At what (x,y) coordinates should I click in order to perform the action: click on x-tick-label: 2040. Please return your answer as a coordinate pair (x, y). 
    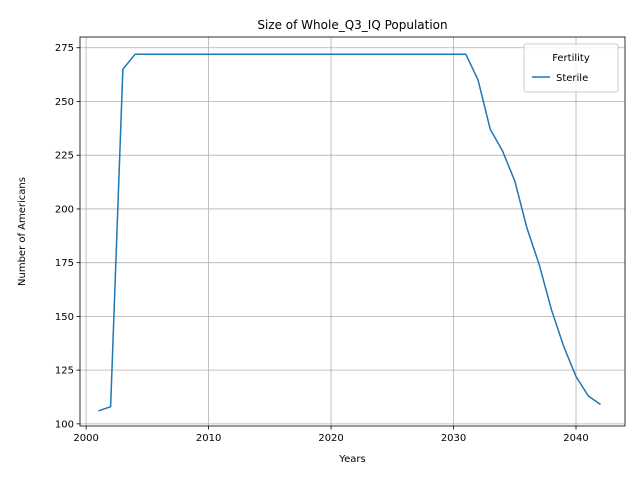
    Looking at the image, I should click on (575, 438).